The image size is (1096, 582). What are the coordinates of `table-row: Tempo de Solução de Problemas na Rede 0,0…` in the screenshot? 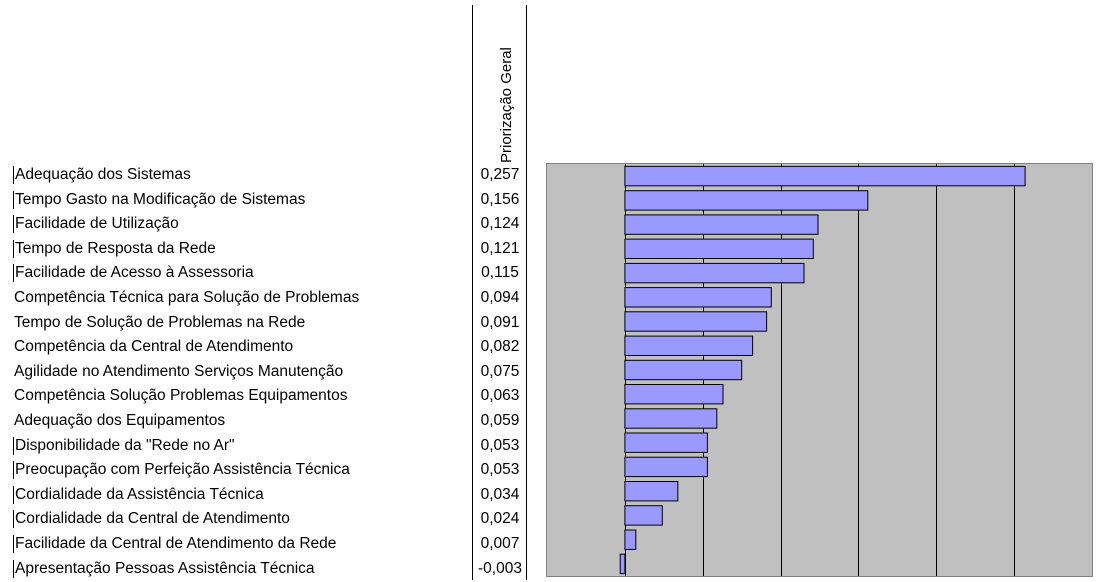 It's located at (270, 323).